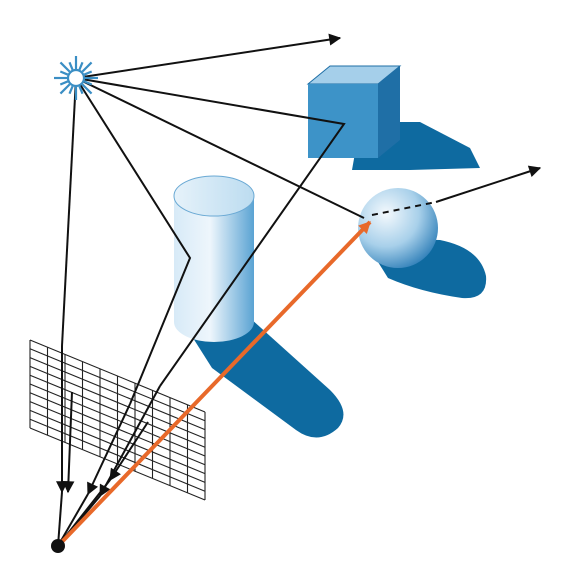 The height and width of the screenshot is (583, 569). What do you see at coordinates (398, 228) in the screenshot?
I see `sphere` at bounding box center [398, 228].